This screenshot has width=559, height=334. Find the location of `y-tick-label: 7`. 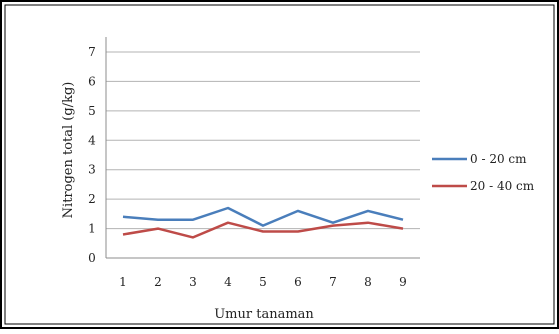

y-tick-label: 7 is located at coordinates (92, 52).